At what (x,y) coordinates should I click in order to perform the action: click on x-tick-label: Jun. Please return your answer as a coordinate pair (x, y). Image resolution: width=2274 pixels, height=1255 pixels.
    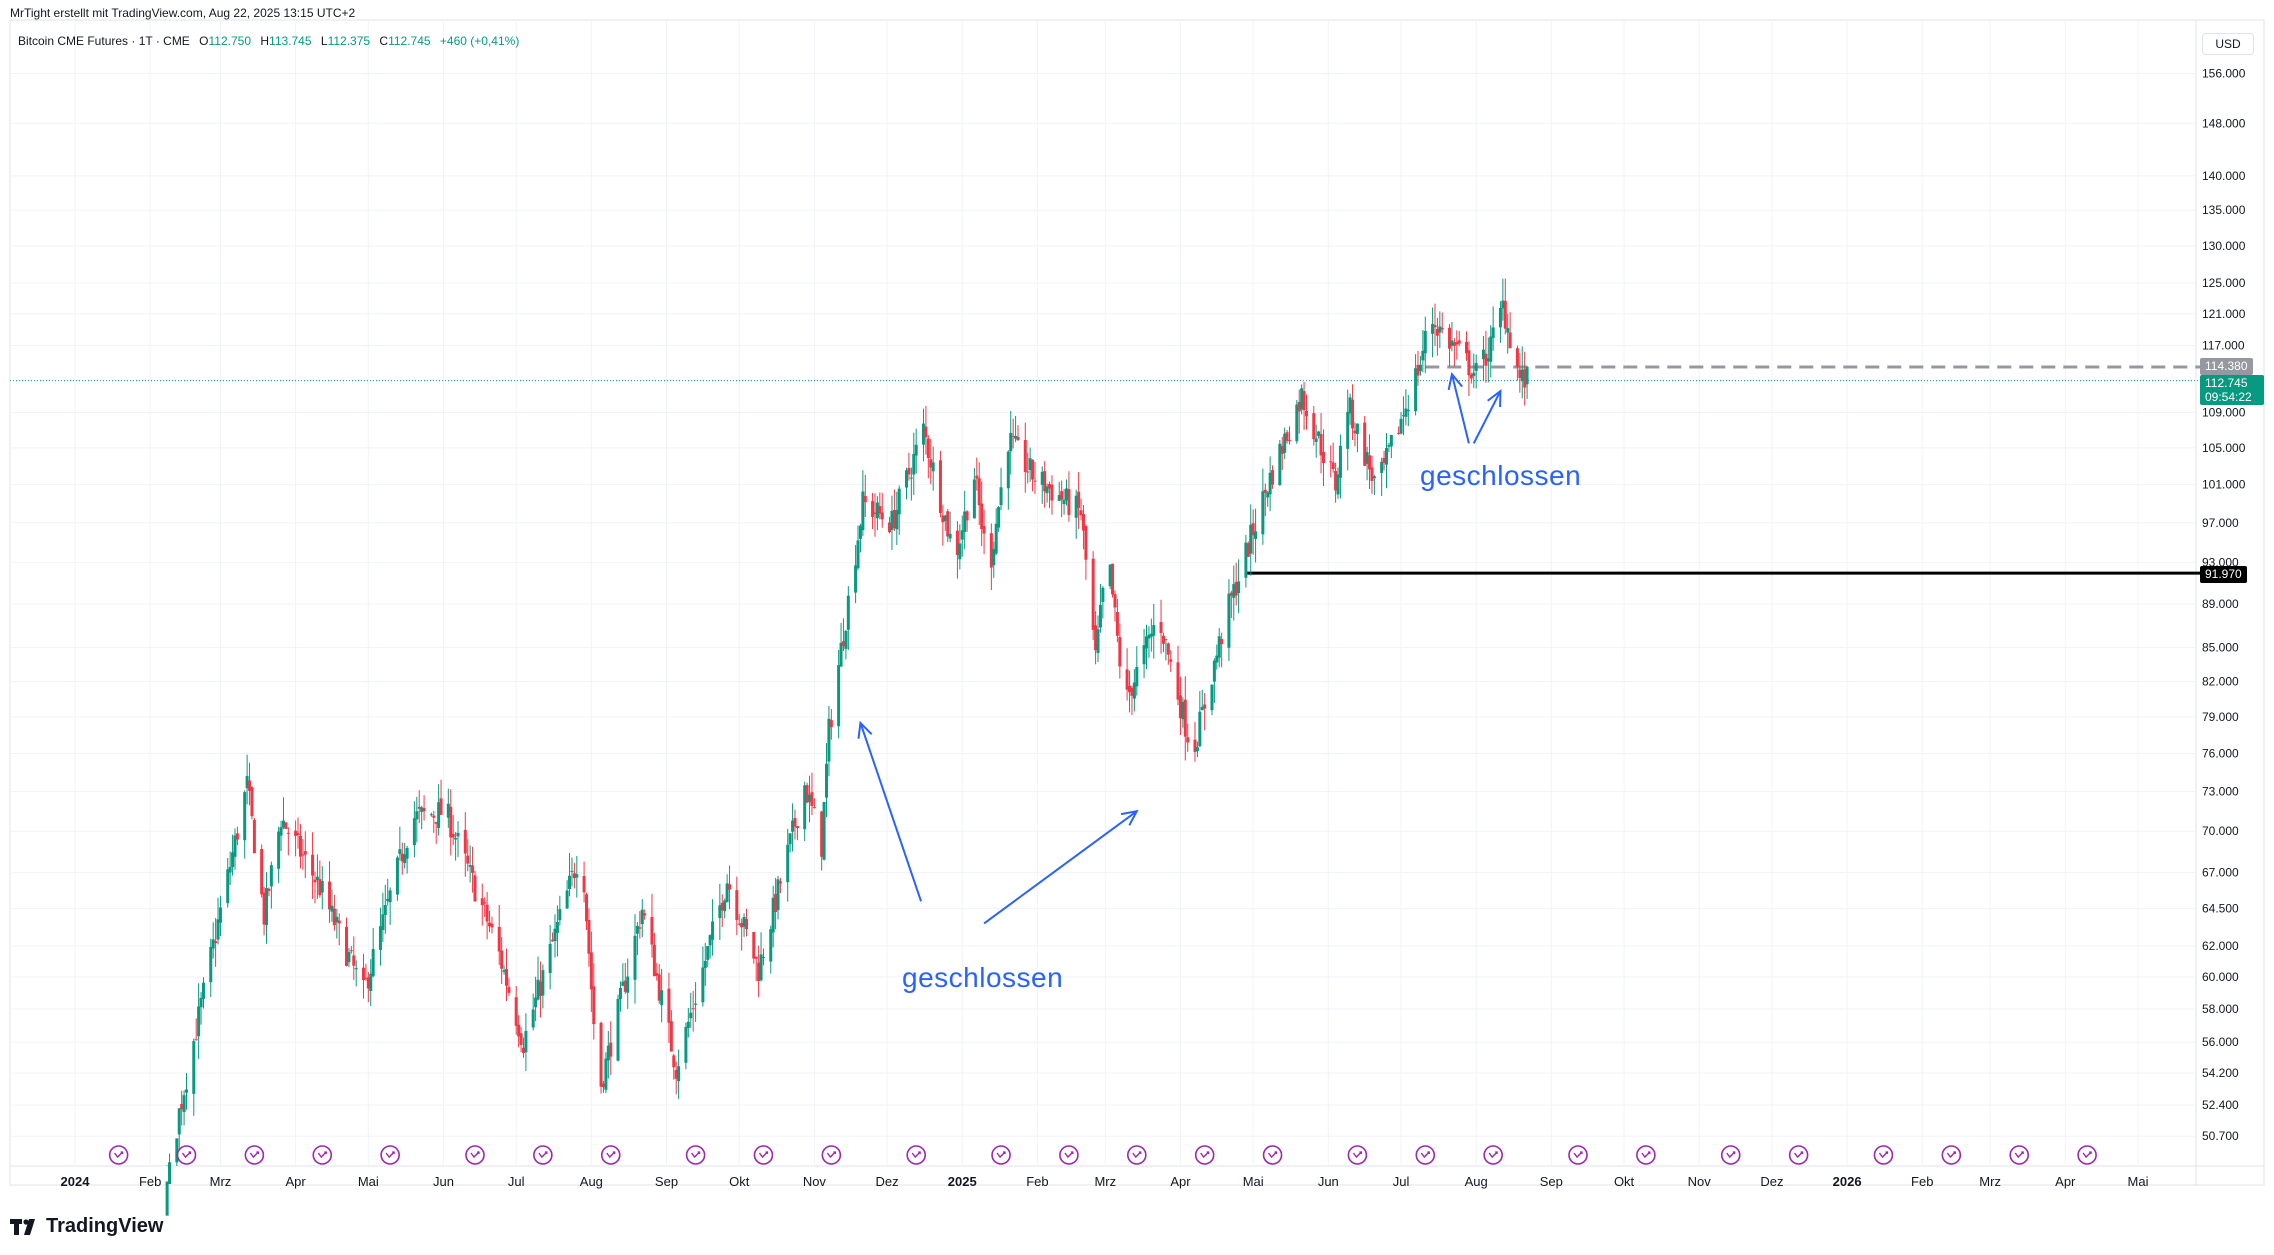
    Looking at the image, I should click on (443, 1181).